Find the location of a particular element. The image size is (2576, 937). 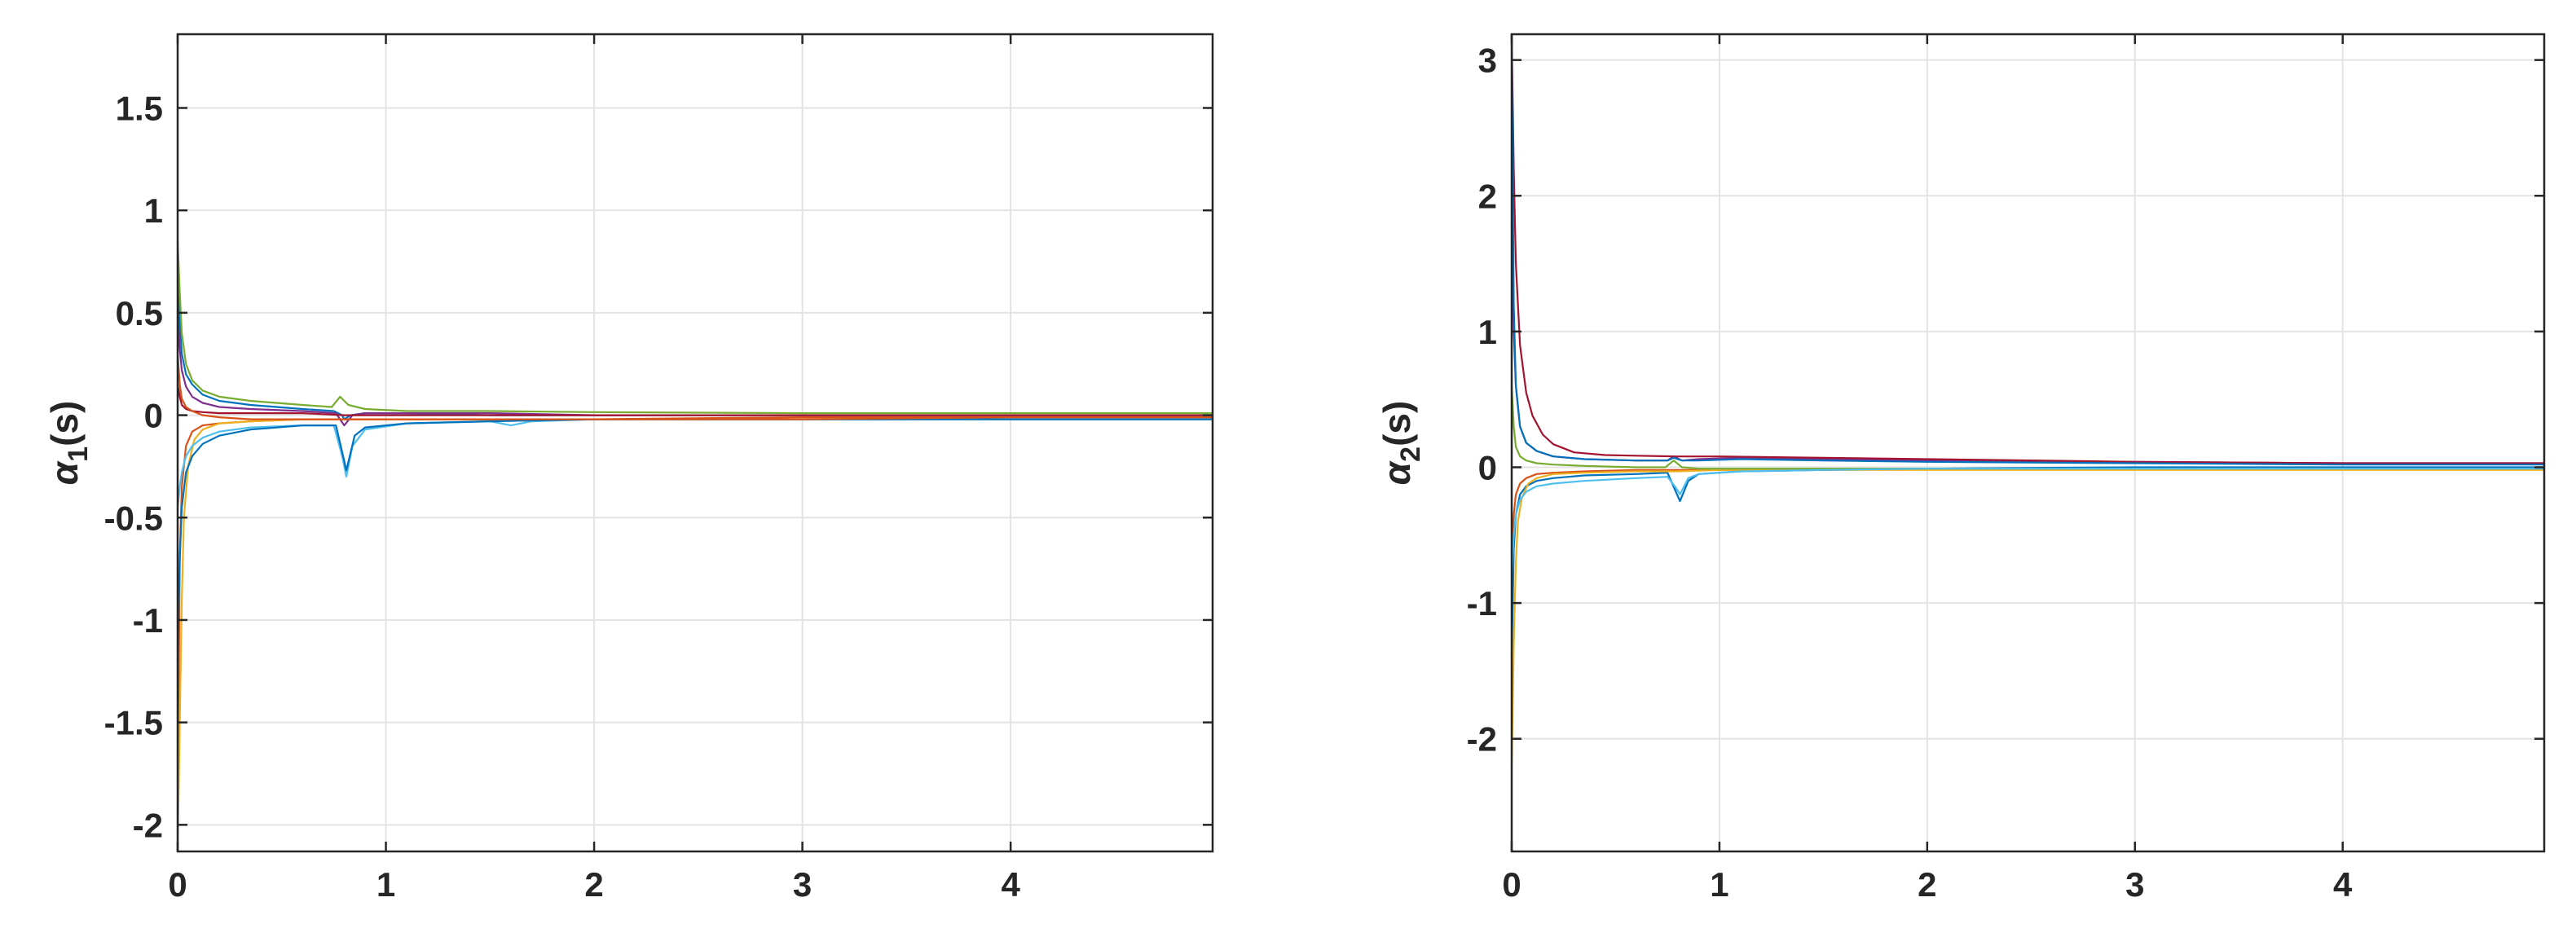

y-tick-label: 3 is located at coordinates (1488, 61).